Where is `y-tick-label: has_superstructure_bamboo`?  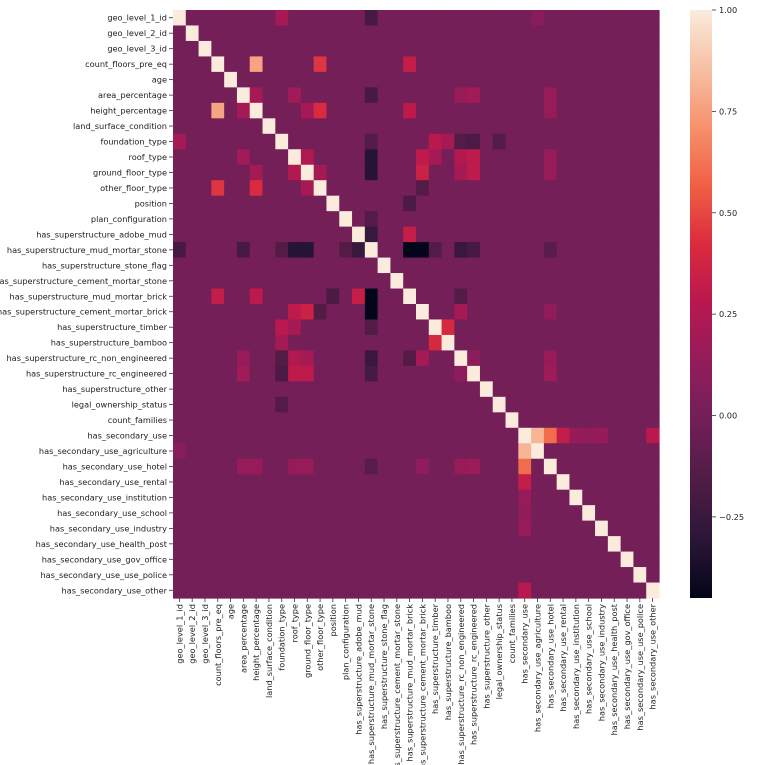
y-tick-label: has_superstructure_bamboo is located at coordinates (109, 343).